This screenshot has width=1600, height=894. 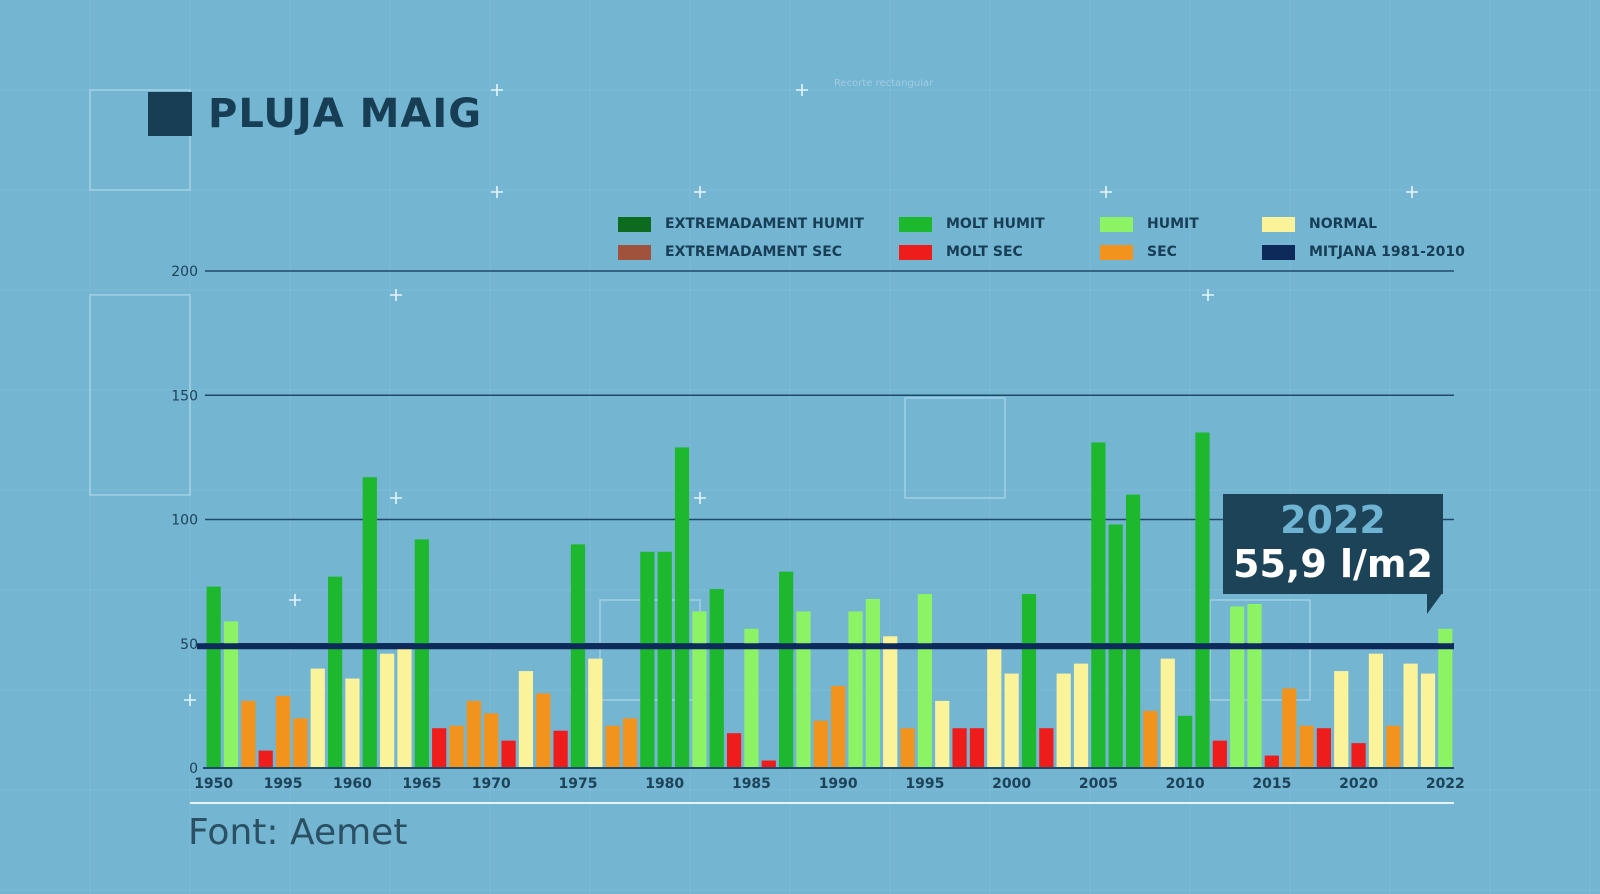 I want to click on bar-2000, so click(x=1081, y=715).